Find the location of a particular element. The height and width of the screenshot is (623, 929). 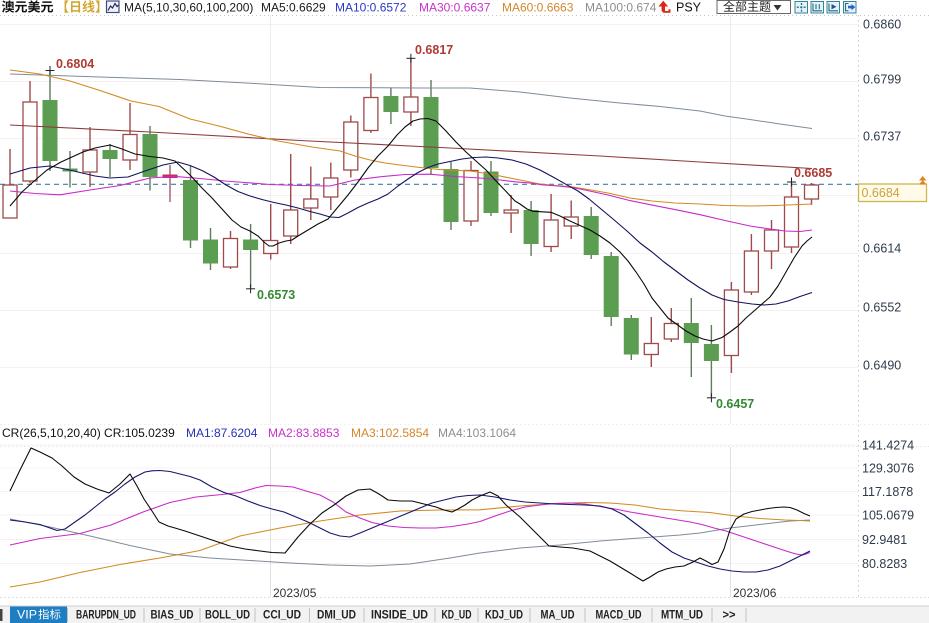

svg-text: 92.9481 is located at coordinates (884, 540).